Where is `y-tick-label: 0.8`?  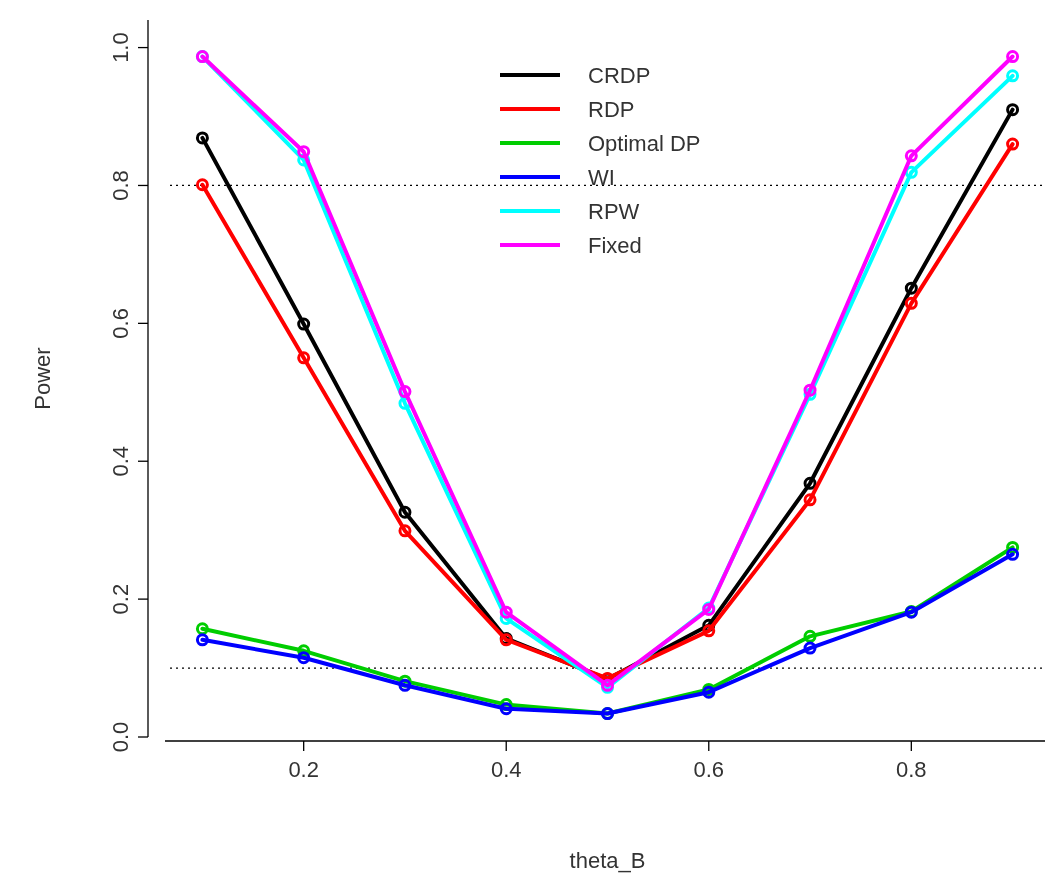
y-tick-label: 0.8 is located at coordinates (120, 185).